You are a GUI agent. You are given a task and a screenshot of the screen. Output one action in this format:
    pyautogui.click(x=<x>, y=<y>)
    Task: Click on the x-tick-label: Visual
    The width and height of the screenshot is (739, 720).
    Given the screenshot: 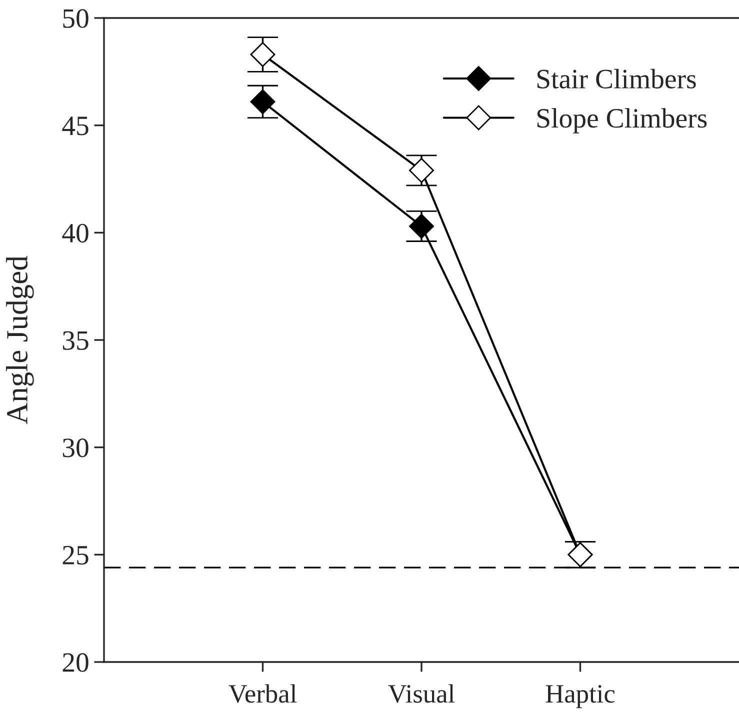 What is the action you would take?
    pyautogui.click(x=421, y=693)
    